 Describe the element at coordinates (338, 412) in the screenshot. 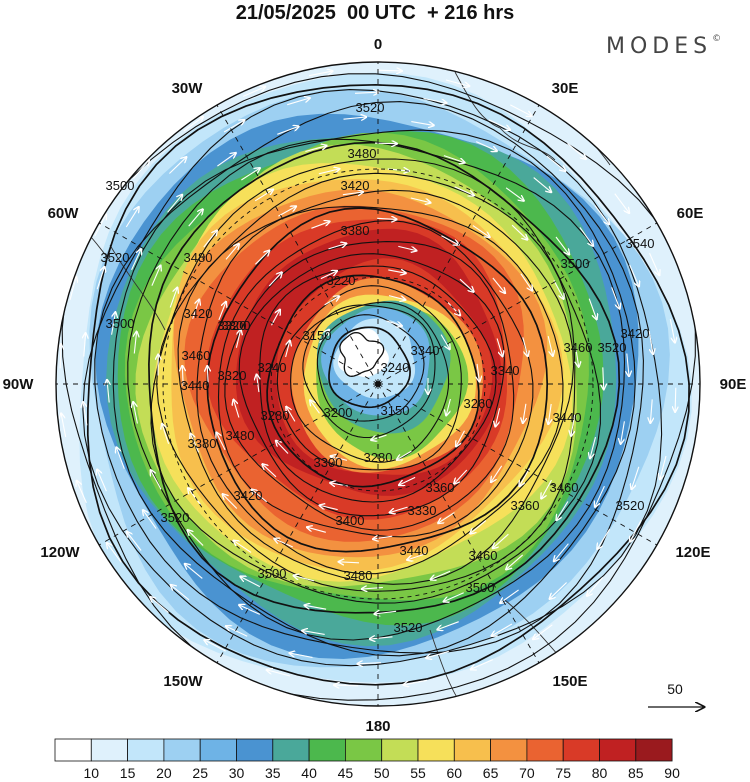

I see `contour-label: 3200` at that location.